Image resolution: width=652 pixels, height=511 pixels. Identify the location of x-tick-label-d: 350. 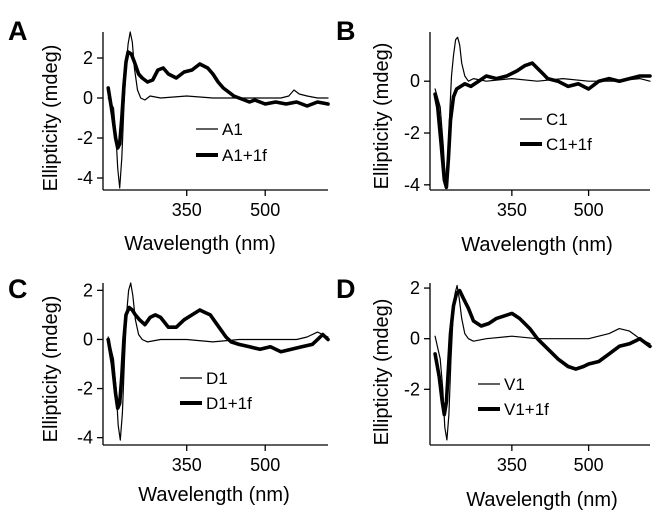
(512, 465).